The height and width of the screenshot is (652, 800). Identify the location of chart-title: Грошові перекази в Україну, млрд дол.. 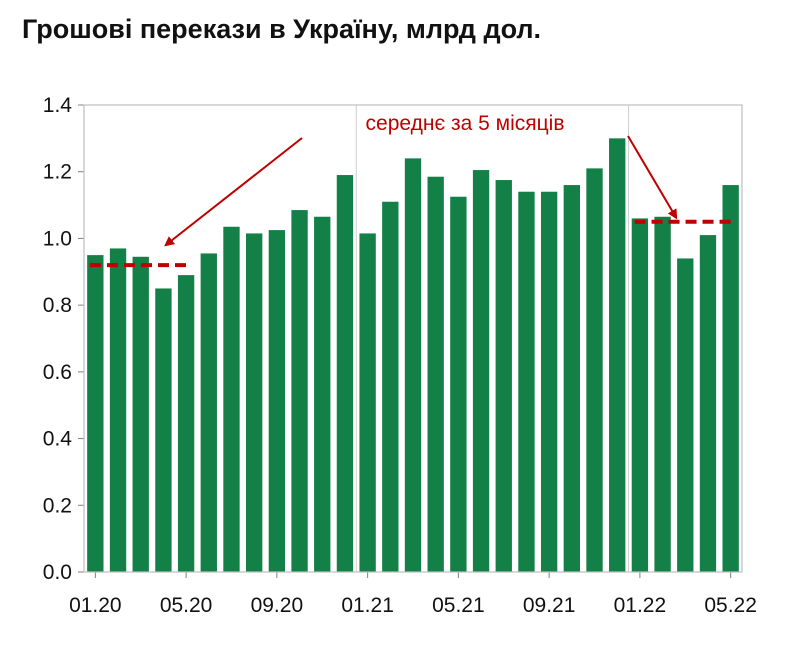
(282, 29).